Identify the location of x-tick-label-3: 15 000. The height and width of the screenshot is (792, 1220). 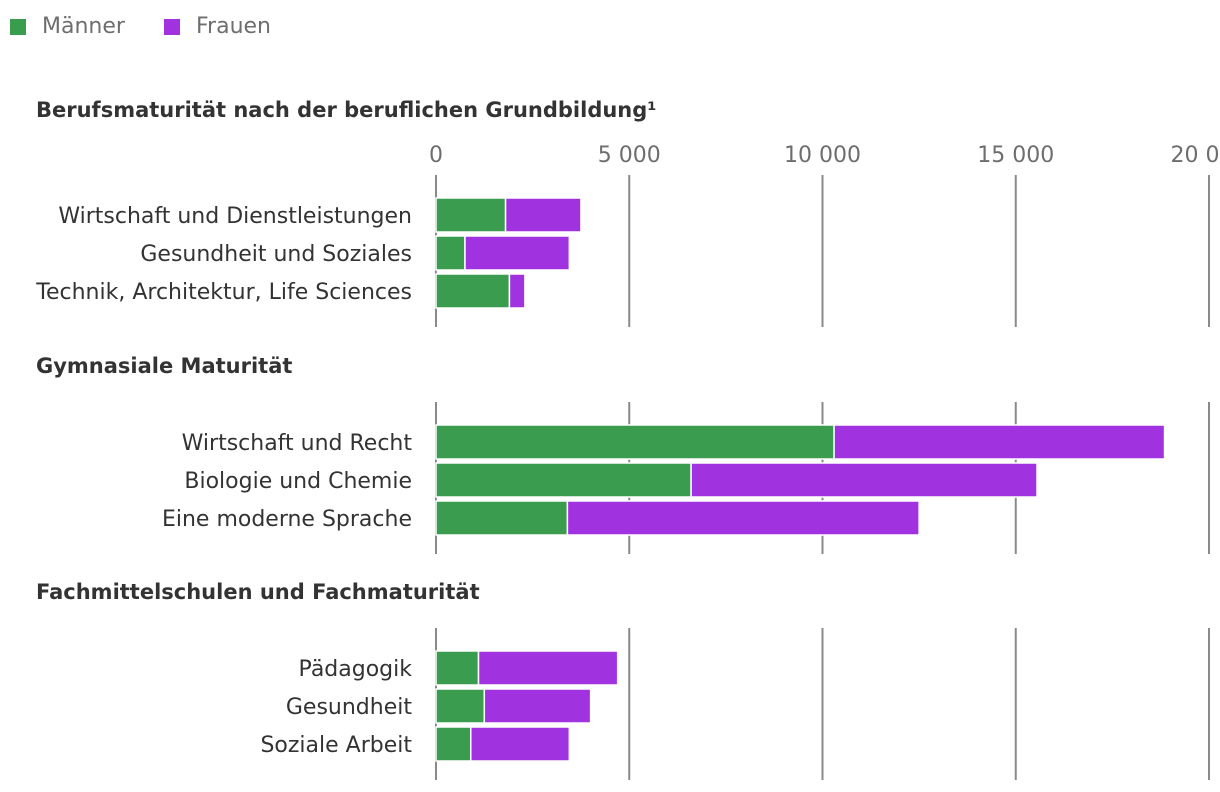
(1015, 155).